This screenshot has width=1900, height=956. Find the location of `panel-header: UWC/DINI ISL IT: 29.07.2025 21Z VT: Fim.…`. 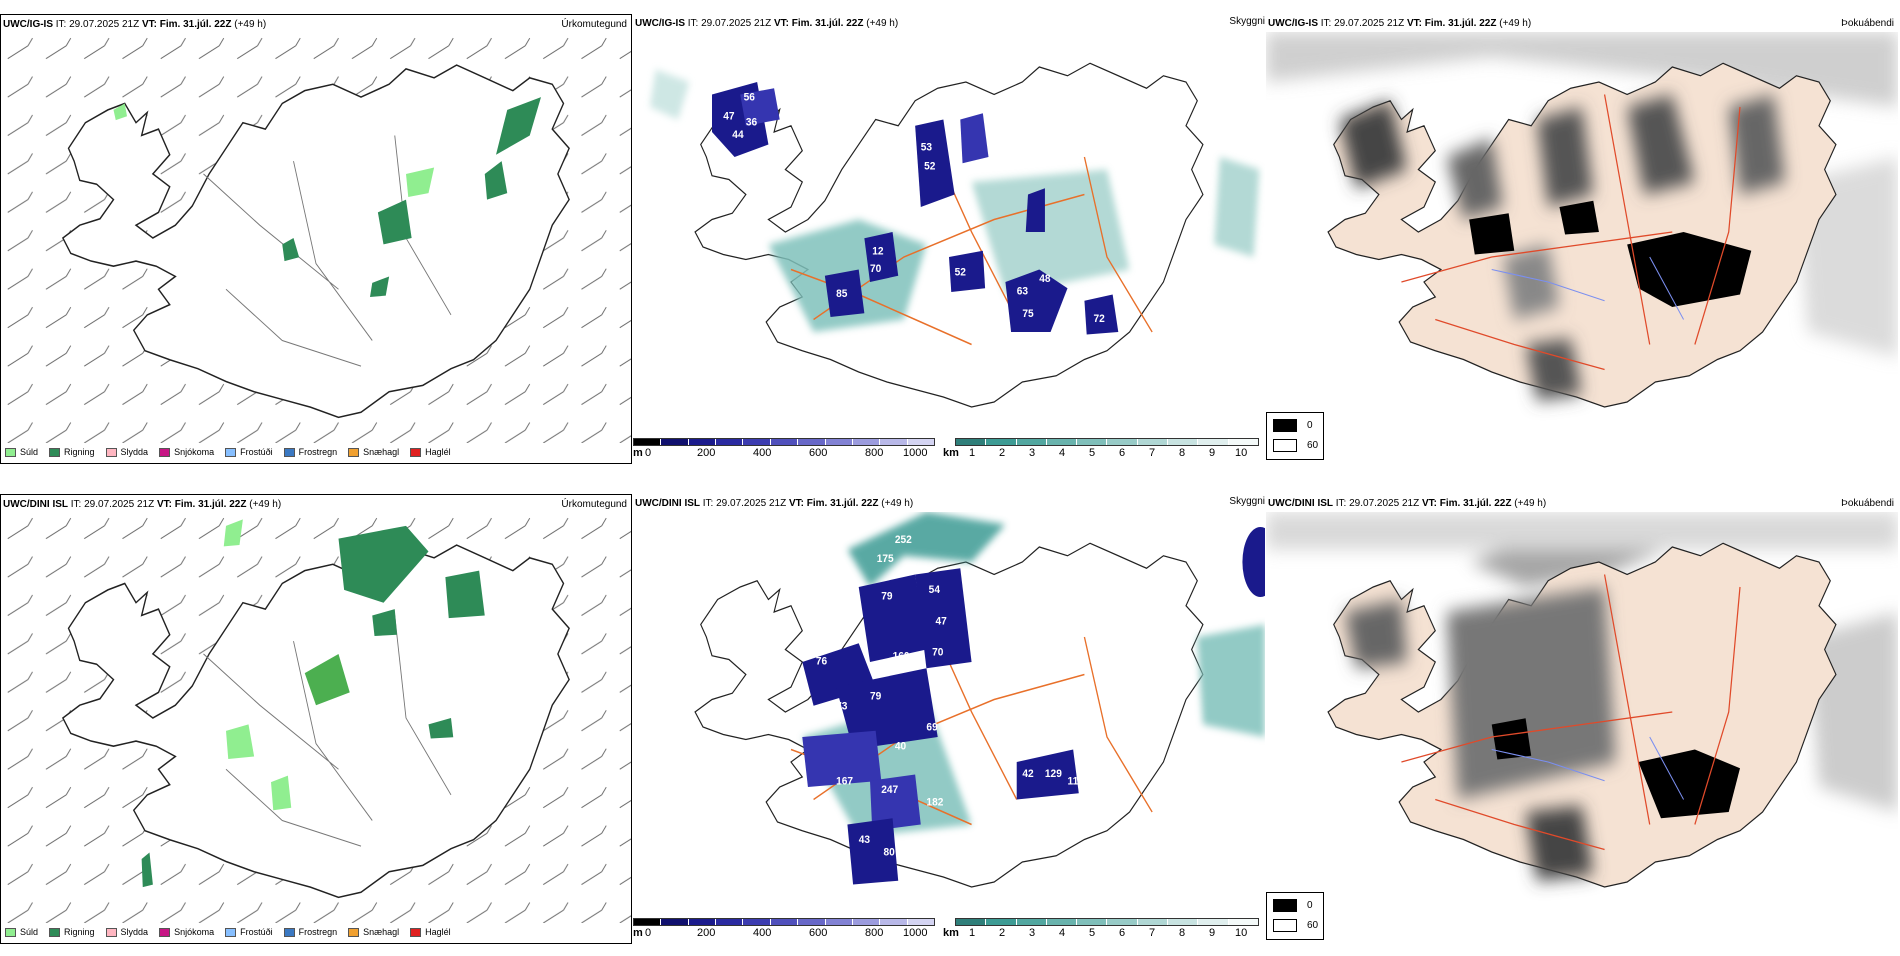

panel-header: UWC/DINI ISL IT: 29.07.2025 21Z VT: Fim.… is located at coordinates (142, 504).